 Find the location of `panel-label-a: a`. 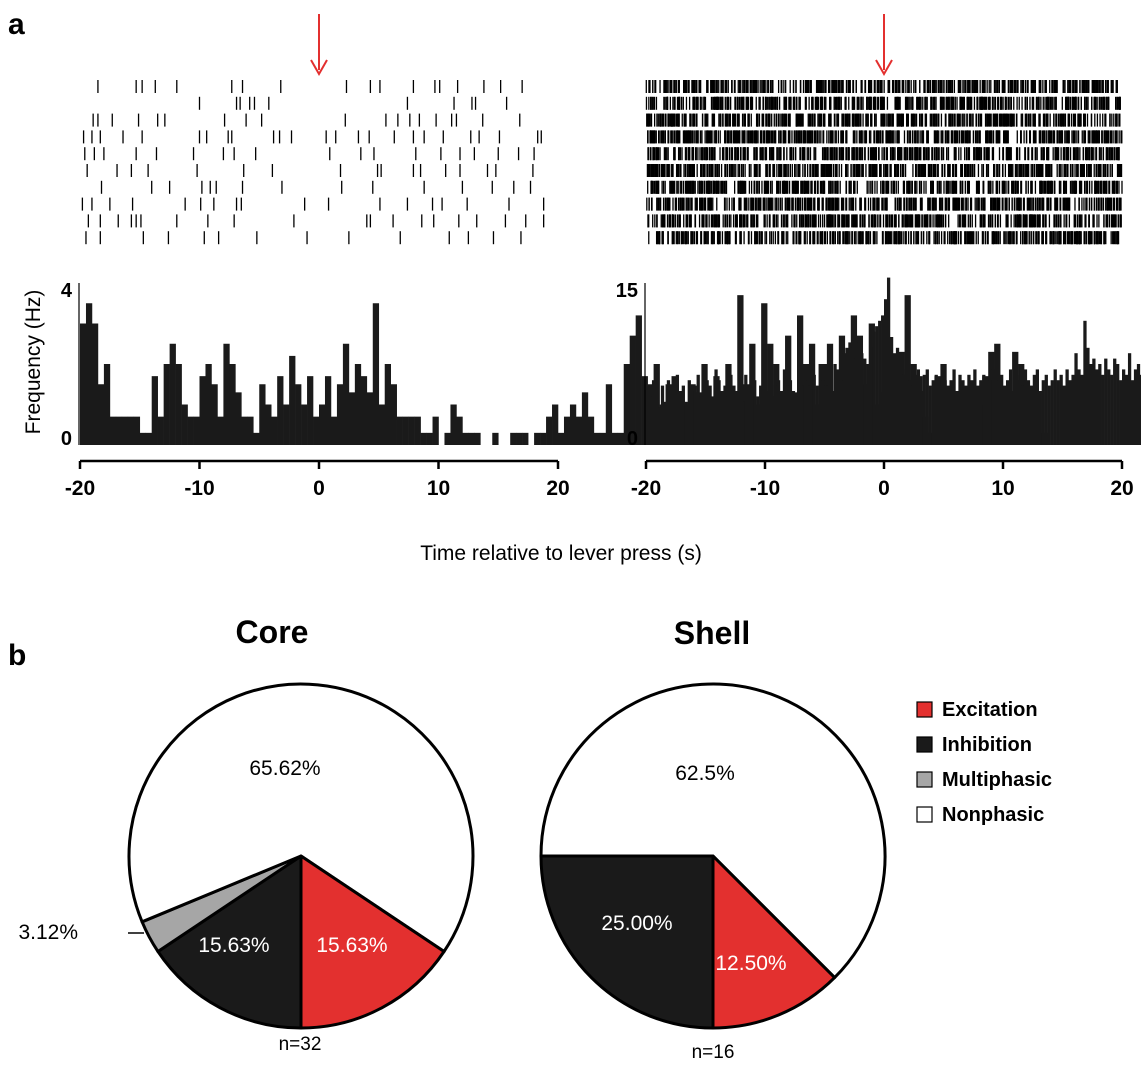

panel-label-a: a is located at coordinates (16, 24).